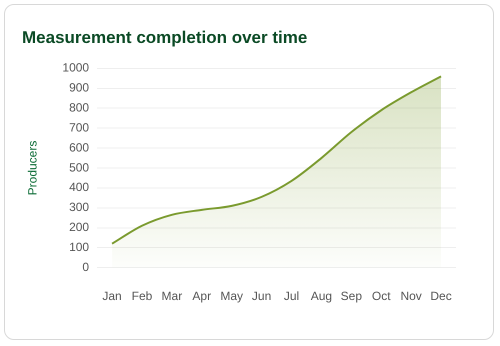 This screenshot has height=346, width=500. Describe the element at coordinates (165, 37) in the screenshot. I see `chart-title: Measurement completion over time` at that location.